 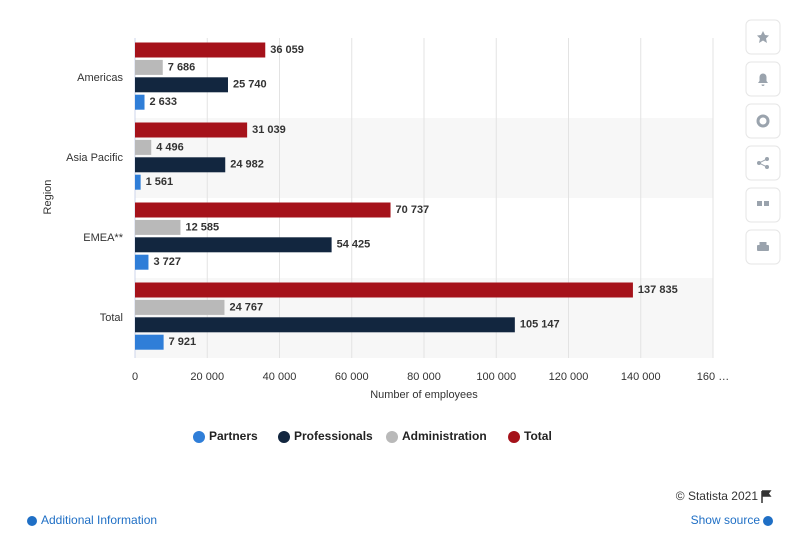 I want to click on value-label: 36 059, so click(x=287, y=50).